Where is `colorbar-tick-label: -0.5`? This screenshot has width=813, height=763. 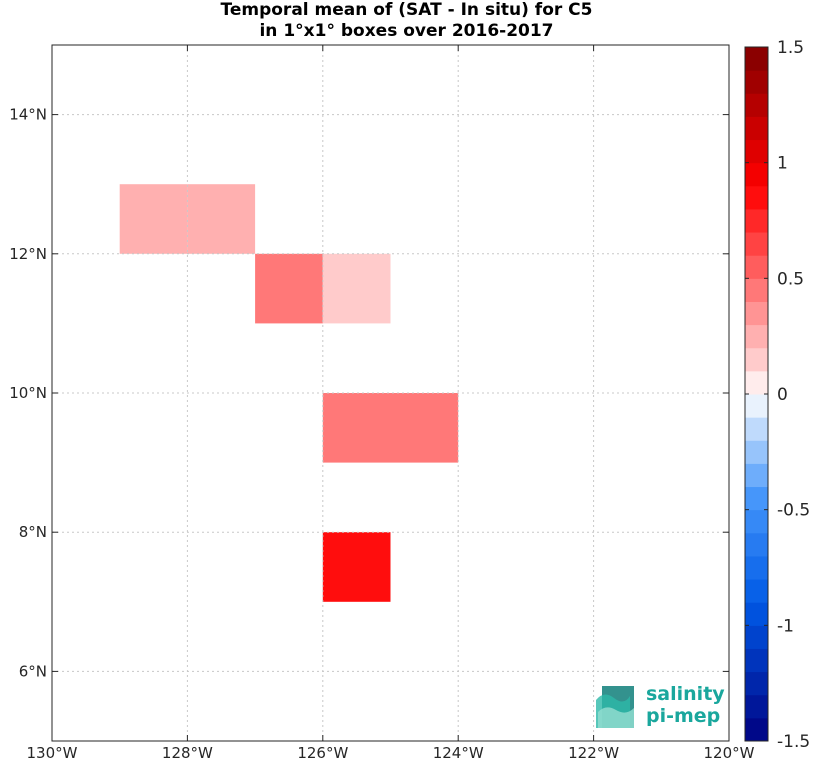
colorbar-tick-label: -0.5 is located at coordinates (793, 511).